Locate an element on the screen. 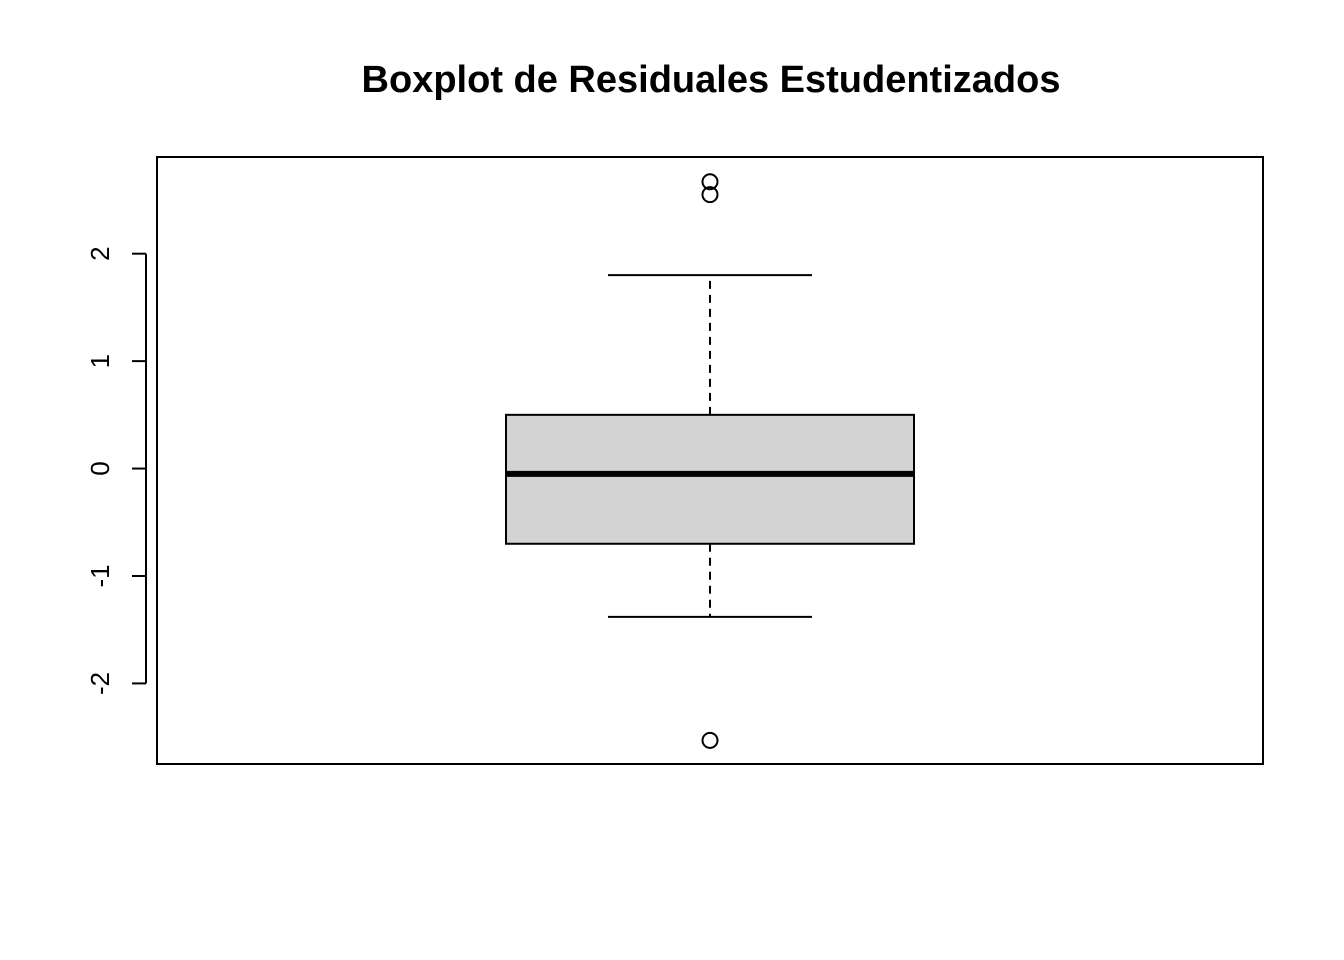  y-axis: -2 -1 0 1 2 is located at coordinates (116, 470).